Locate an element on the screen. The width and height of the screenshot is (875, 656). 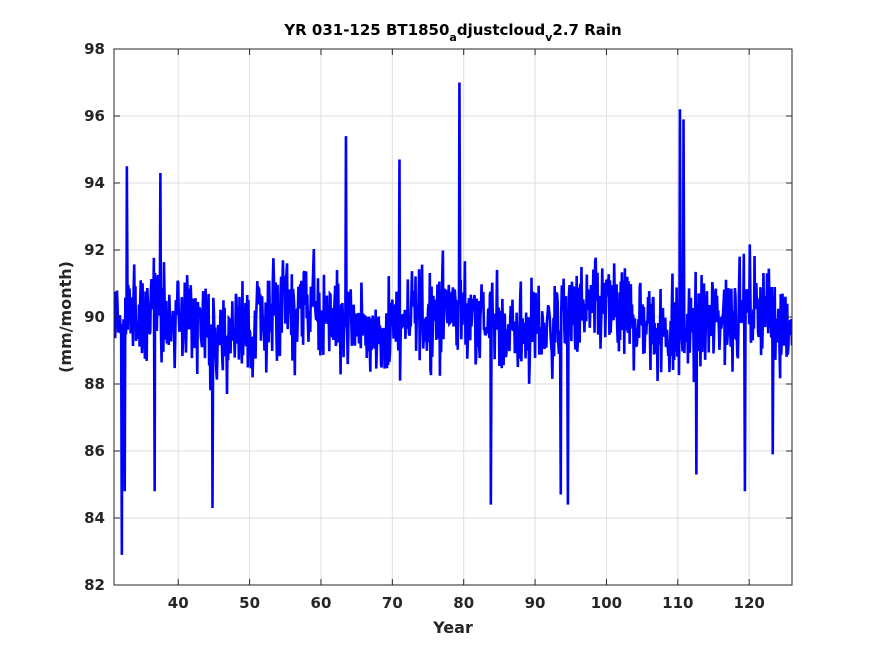
chart-title: YR 031-125 BT1850adjustcloudv2.7 Rain is located at coordinates (452, 32).